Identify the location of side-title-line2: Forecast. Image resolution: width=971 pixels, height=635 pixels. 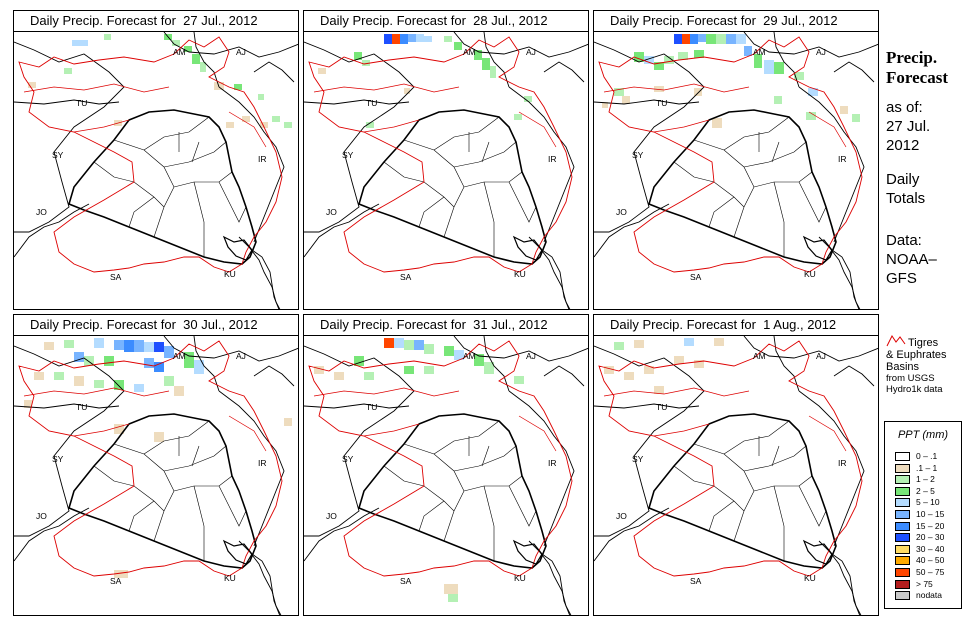
(917, 77).